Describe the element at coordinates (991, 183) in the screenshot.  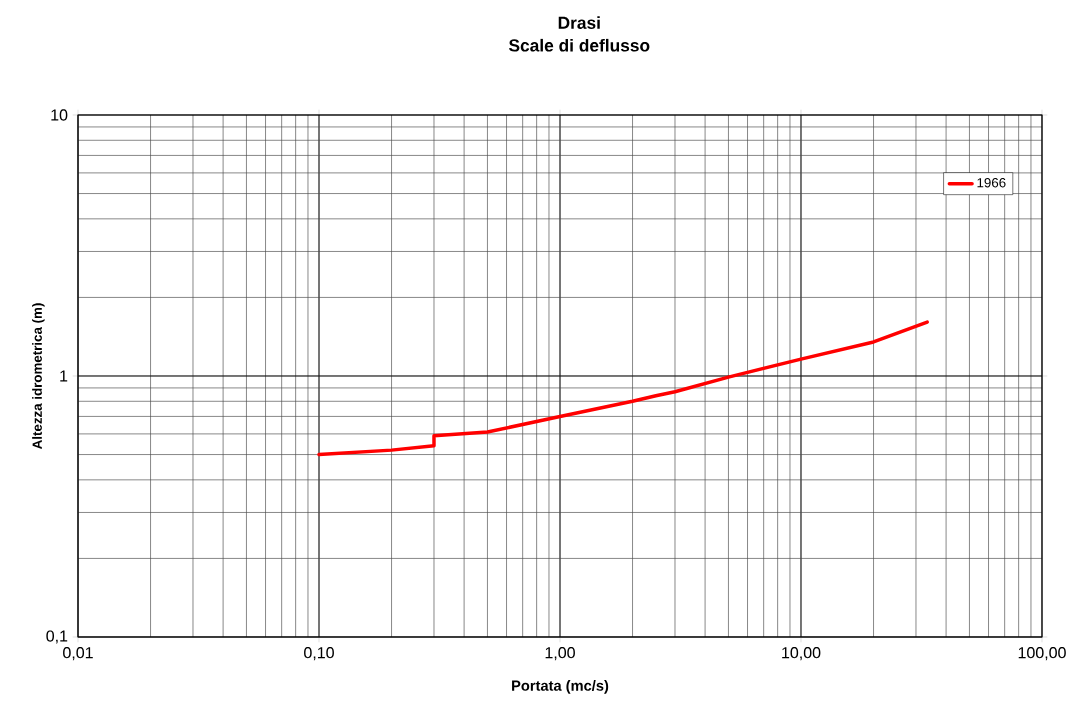
I see `legend-label: 1966` at that location.